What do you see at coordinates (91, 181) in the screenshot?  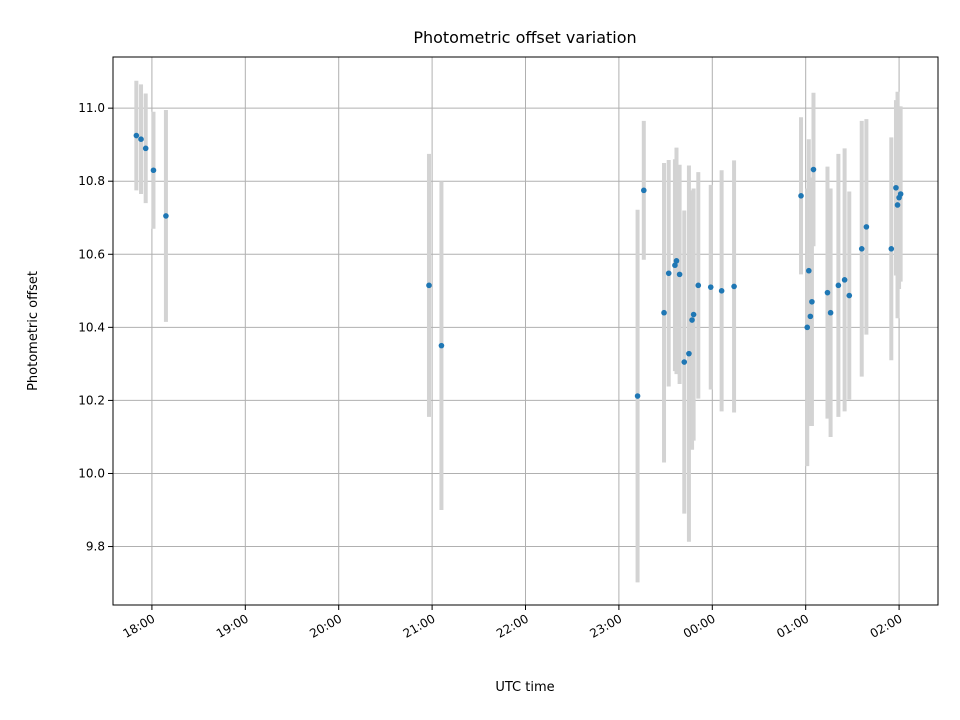 I see `y-tick-label: 10.8` at bounding box center [91, 181].